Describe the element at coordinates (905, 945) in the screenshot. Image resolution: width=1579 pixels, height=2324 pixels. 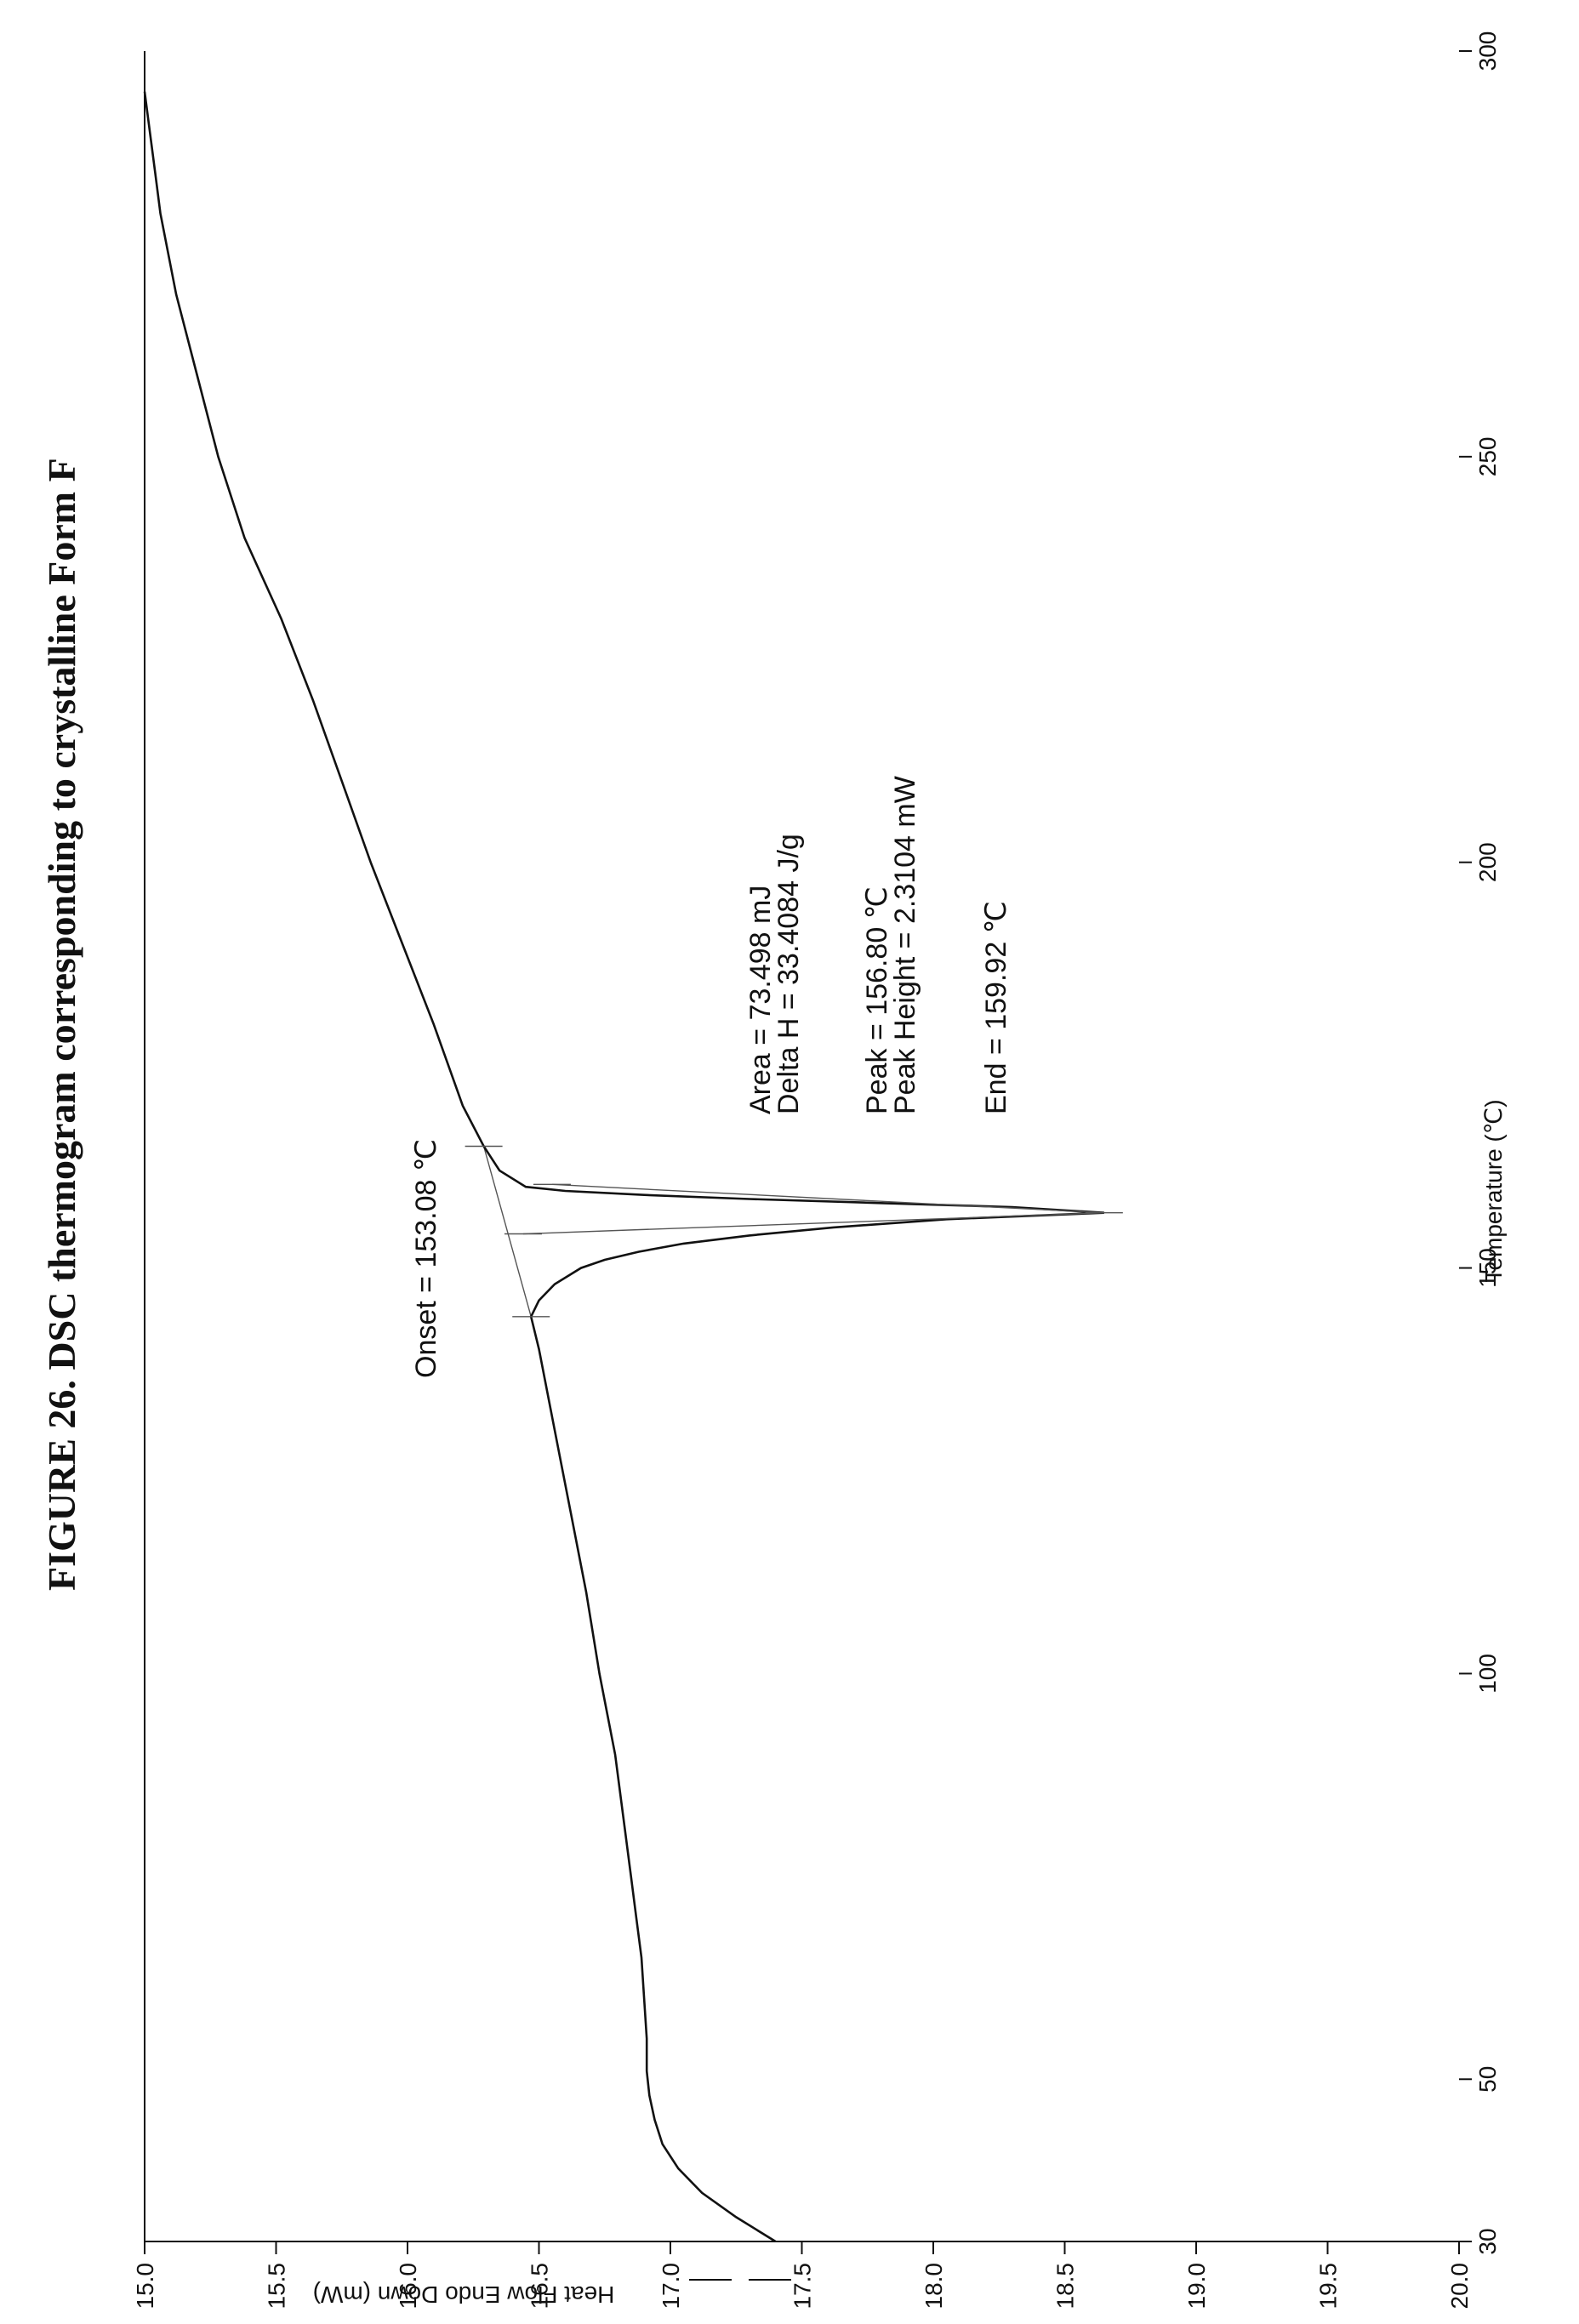
I see `annotation-peak-height: Peak Height = 2.3104 mW` at that location.